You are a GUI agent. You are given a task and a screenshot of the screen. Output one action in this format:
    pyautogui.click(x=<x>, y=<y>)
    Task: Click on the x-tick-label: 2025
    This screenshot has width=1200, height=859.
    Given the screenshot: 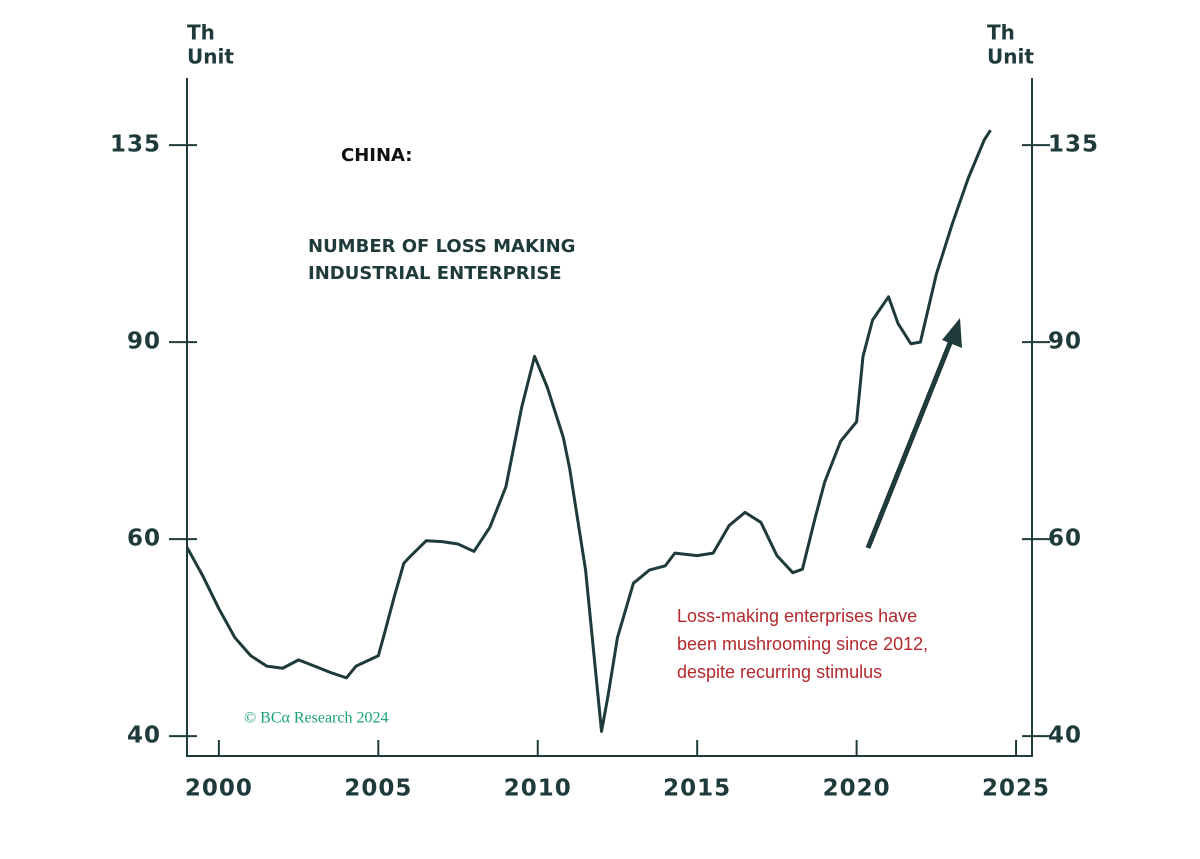 What is the action you would take?
    pyautogui.click(x=1016, y=789)
    